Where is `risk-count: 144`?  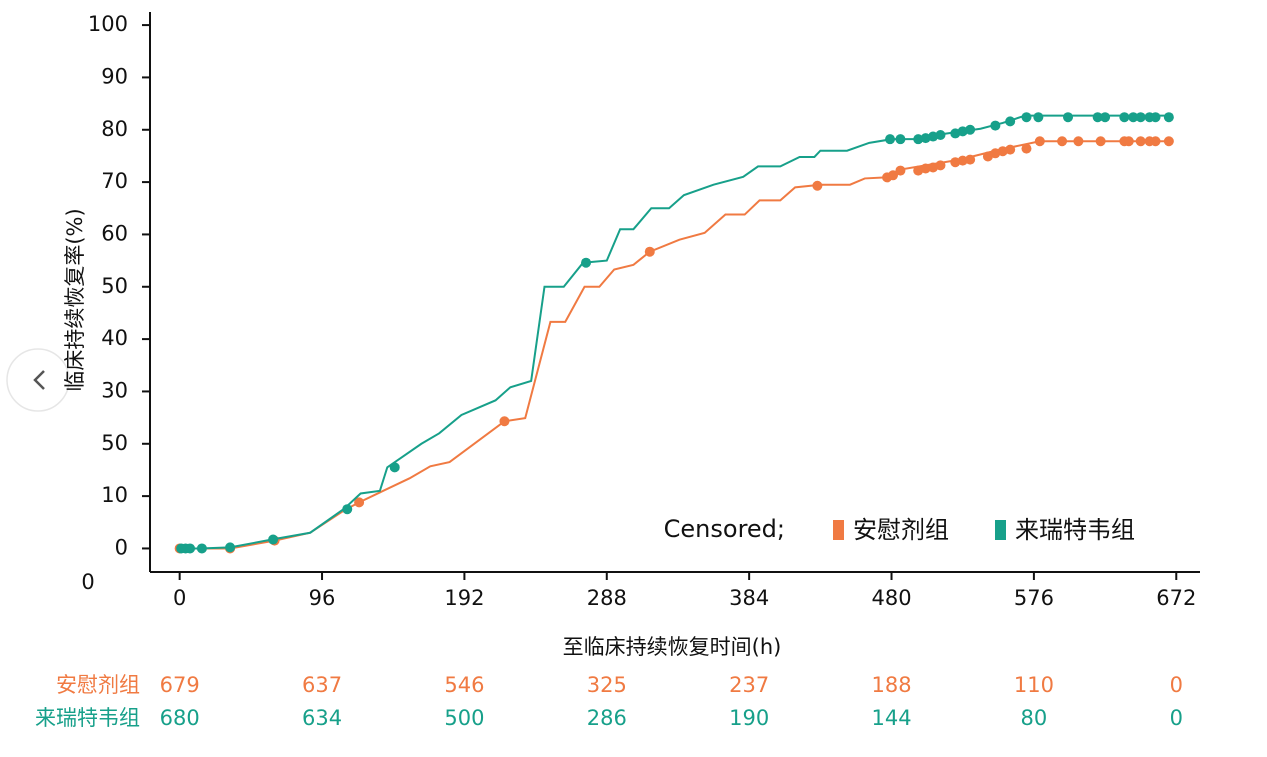 risk-count: 144 is located at coordinates (891, 718).